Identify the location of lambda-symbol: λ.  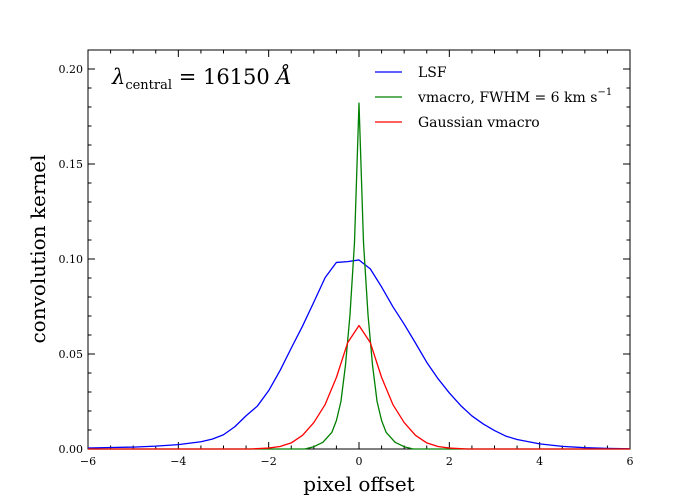
(118, 77).